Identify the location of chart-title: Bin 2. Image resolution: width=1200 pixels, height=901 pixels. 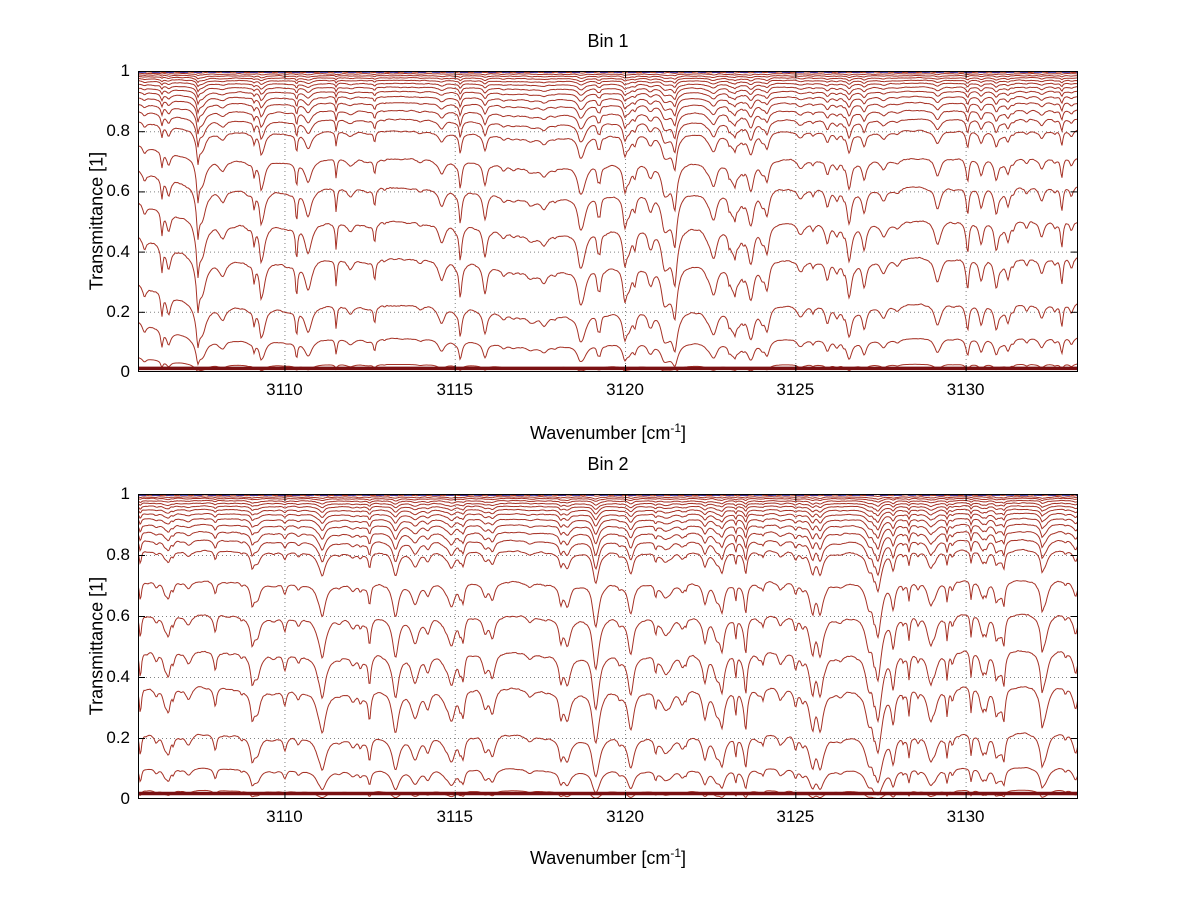
(608, 464).